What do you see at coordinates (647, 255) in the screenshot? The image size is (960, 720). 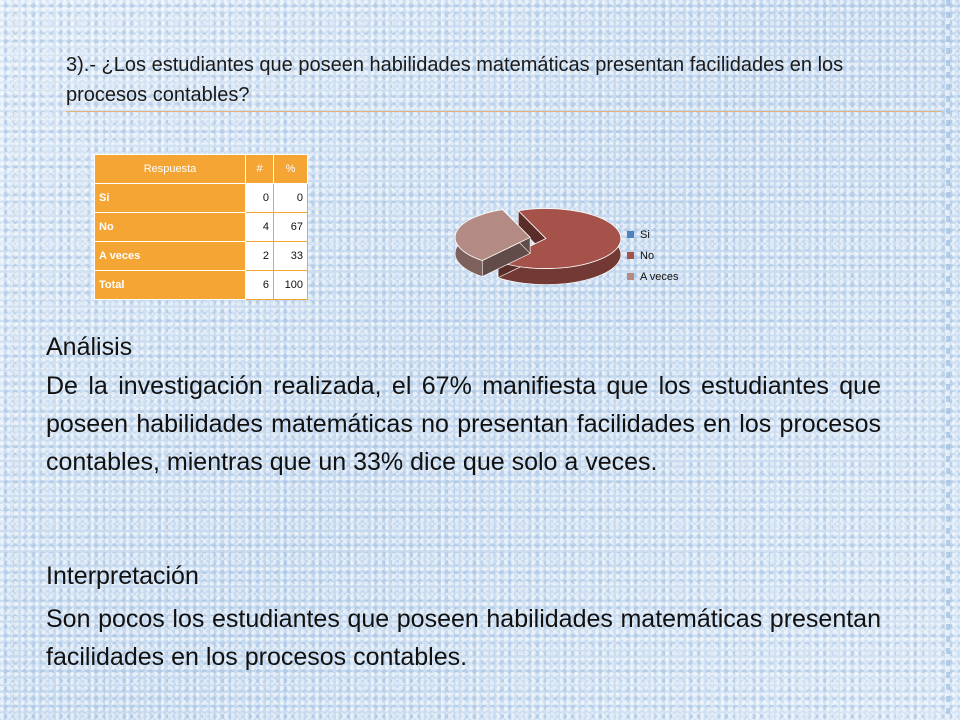 I see `legend-label: No` at bounding box center [647, 255].